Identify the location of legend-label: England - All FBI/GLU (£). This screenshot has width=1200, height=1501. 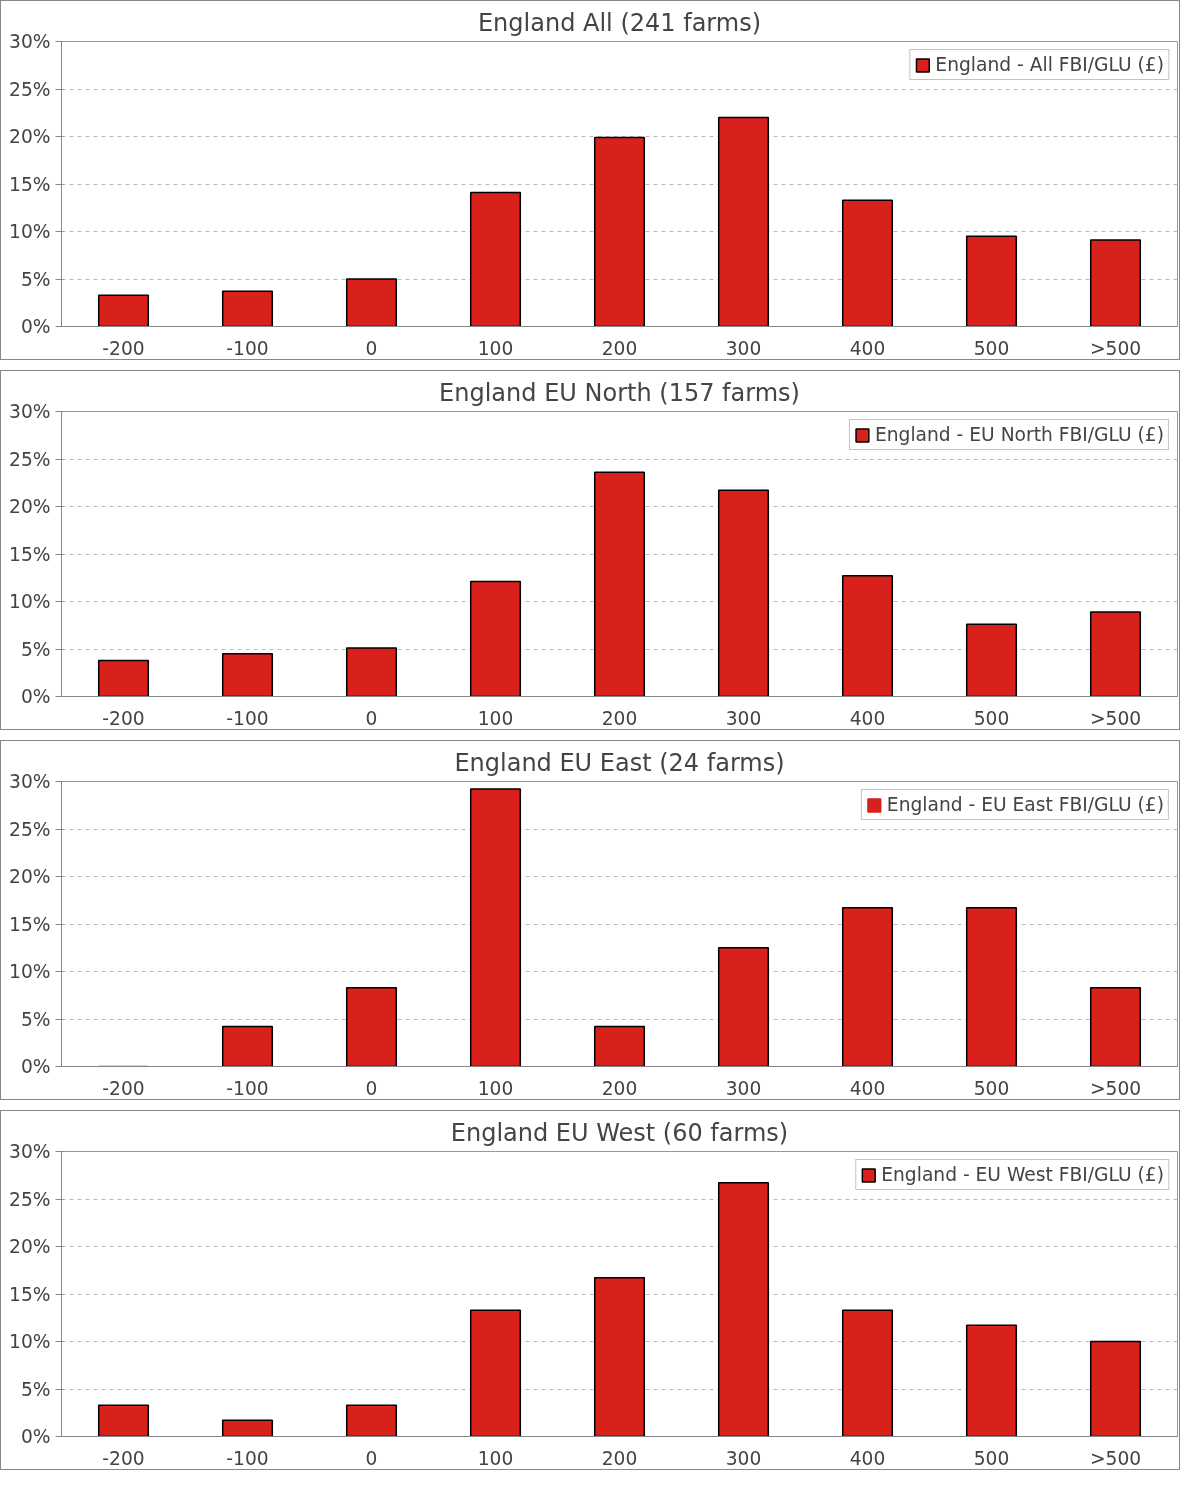
(1049, 64).